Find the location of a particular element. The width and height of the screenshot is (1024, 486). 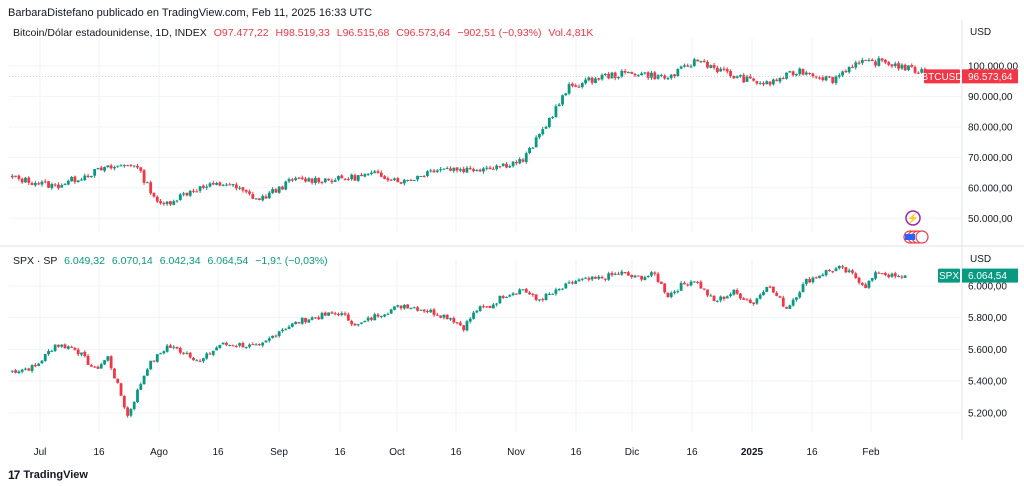

y-tick-label: 5.200,00 is located at coordinates (987, 413).